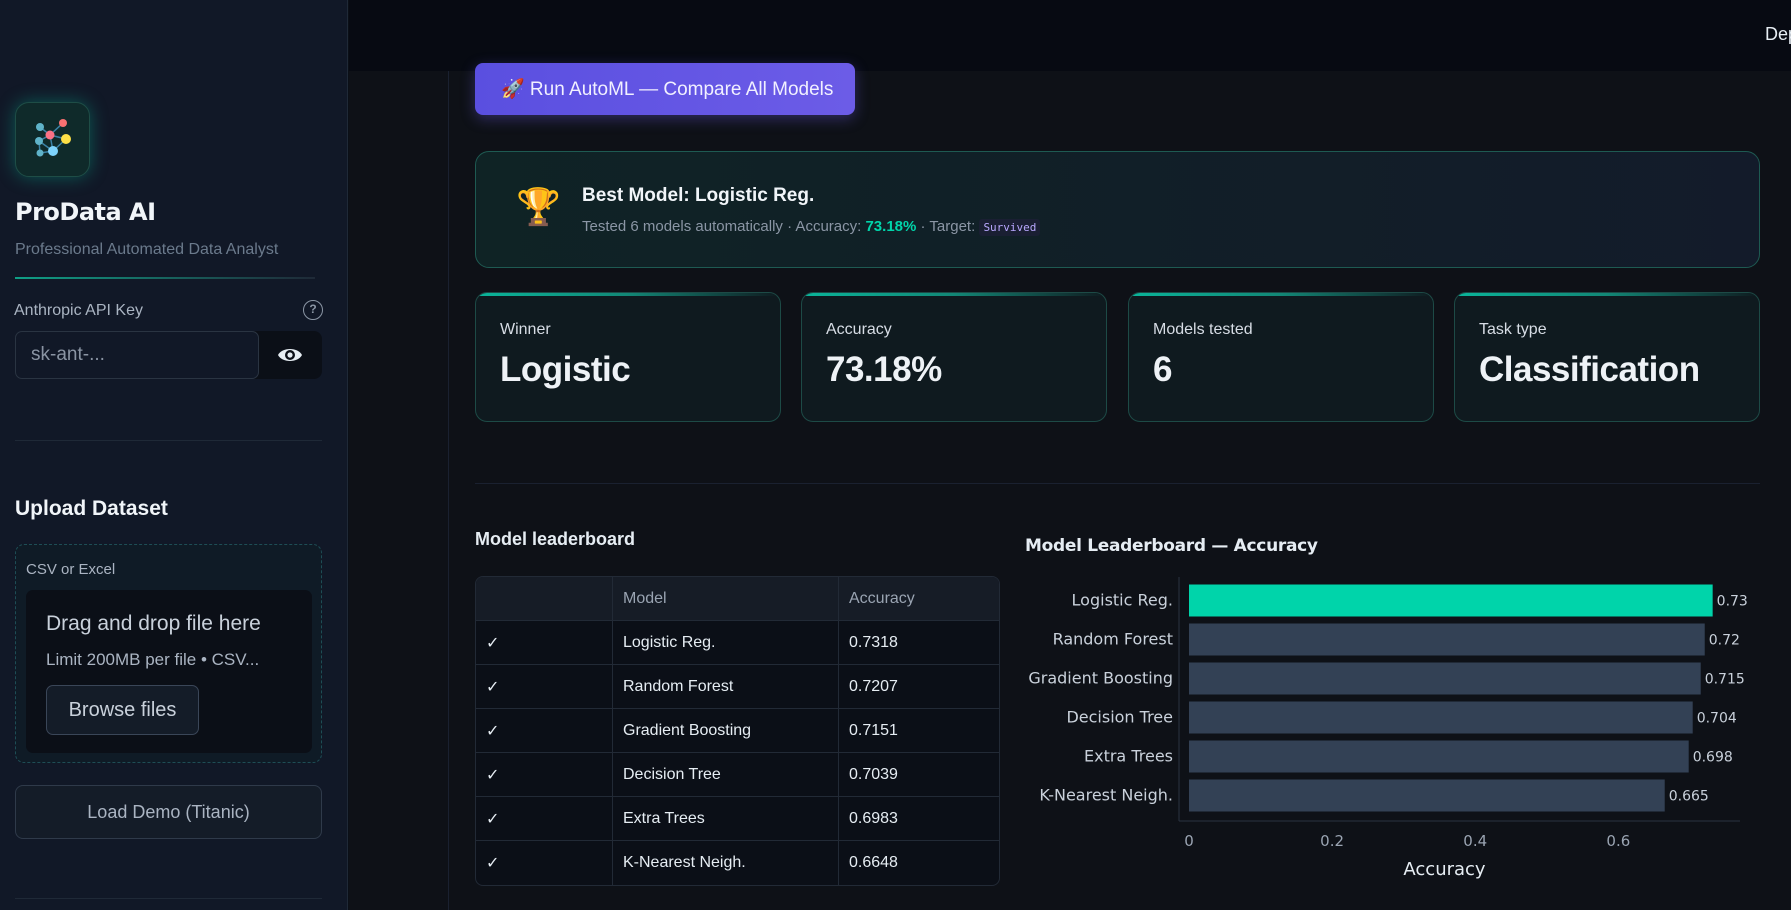  What do you see at coordinates (168, 812) in the screenshot?
I see `load-demo-button: Load Demo (Titanic)` at bounding box center [168, 812].